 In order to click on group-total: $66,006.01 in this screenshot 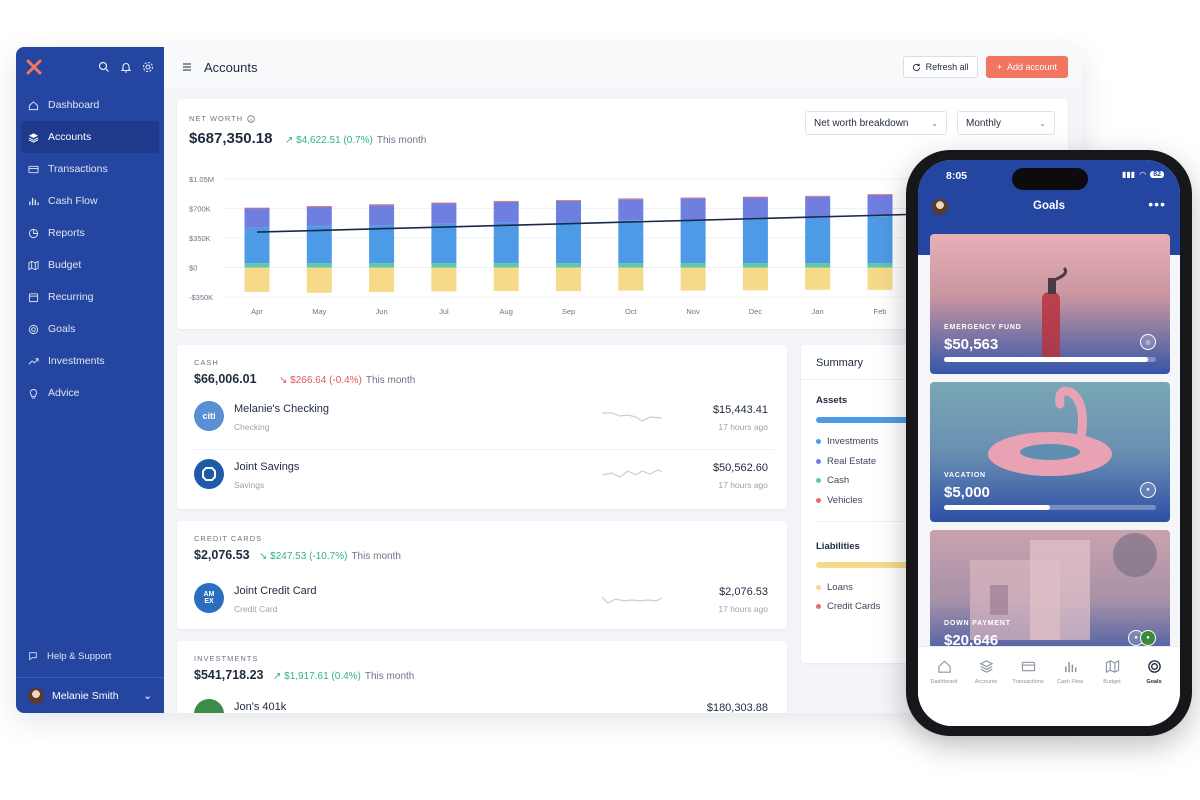, I will do `click(225, 379)`.